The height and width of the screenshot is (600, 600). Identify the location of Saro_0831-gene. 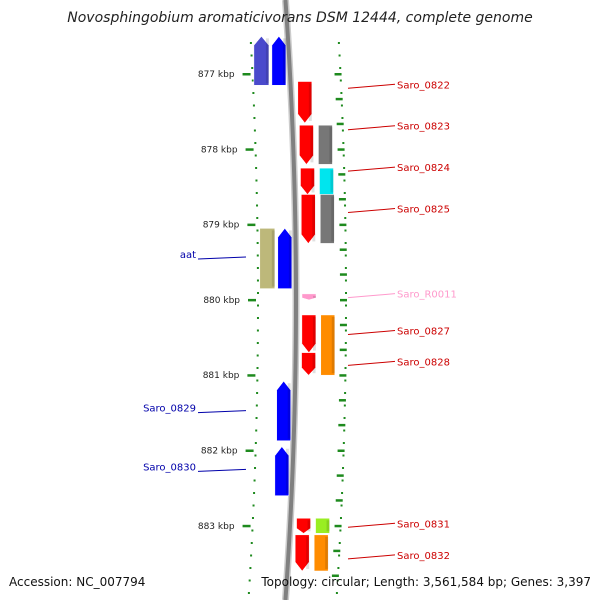
(322, 526).